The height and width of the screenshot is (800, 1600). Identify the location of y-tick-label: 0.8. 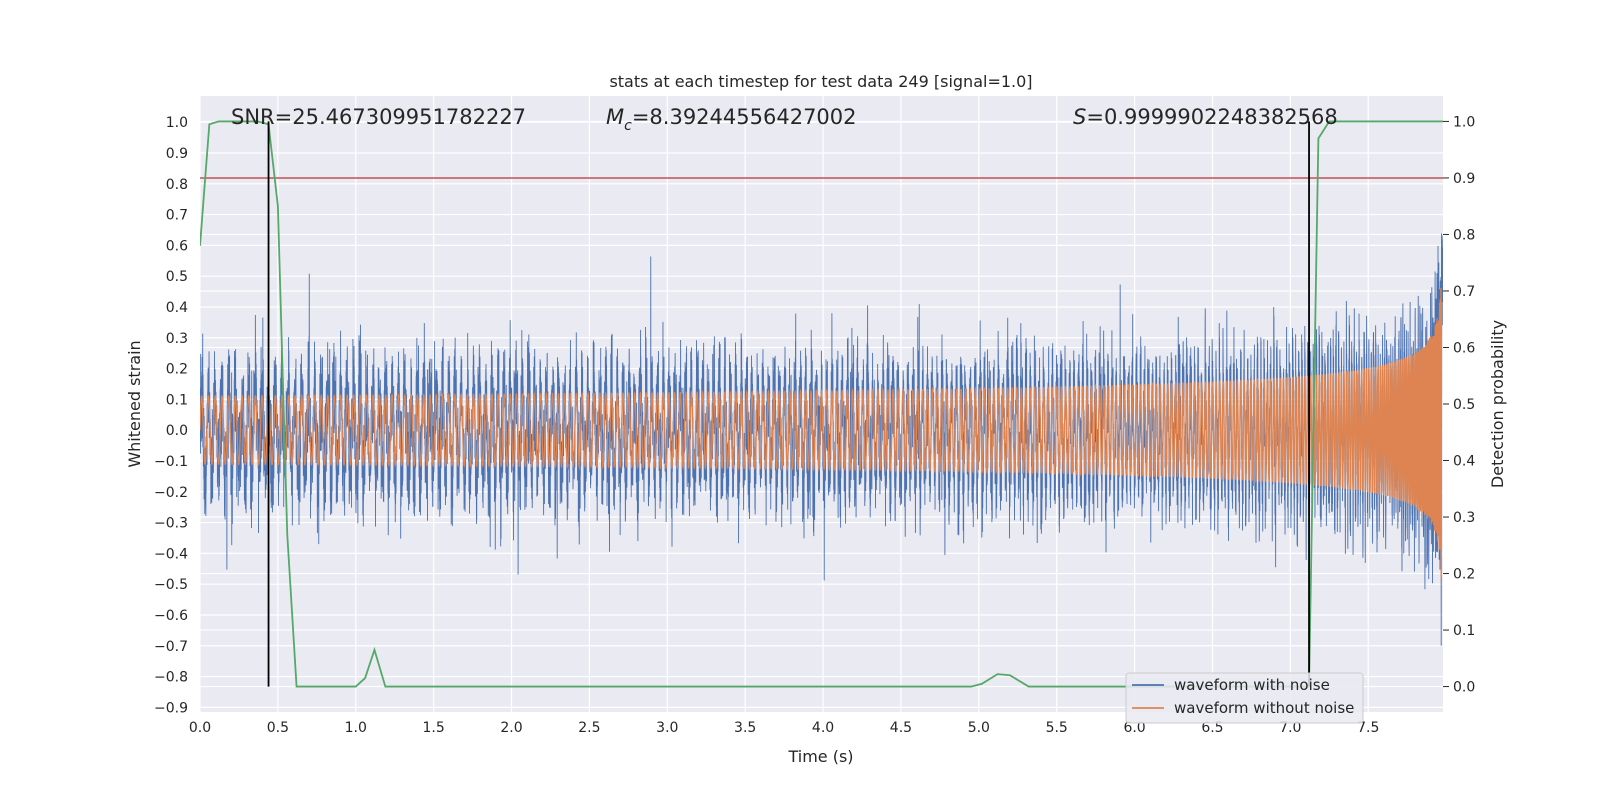
(177, 185).